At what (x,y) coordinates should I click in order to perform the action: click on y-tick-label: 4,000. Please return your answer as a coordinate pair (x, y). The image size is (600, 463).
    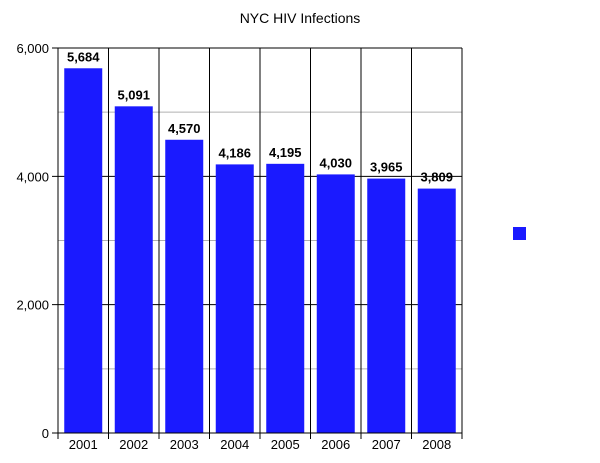
    Looking at the image, I should click on (32, 176).